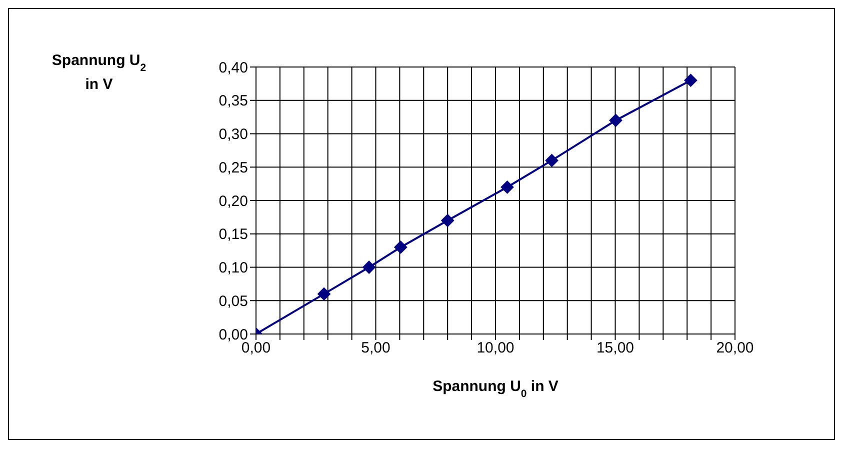 The height and width of the screenshot is (456, 843). I want to click on x-tick-label: 15,00, so click(615, 348).